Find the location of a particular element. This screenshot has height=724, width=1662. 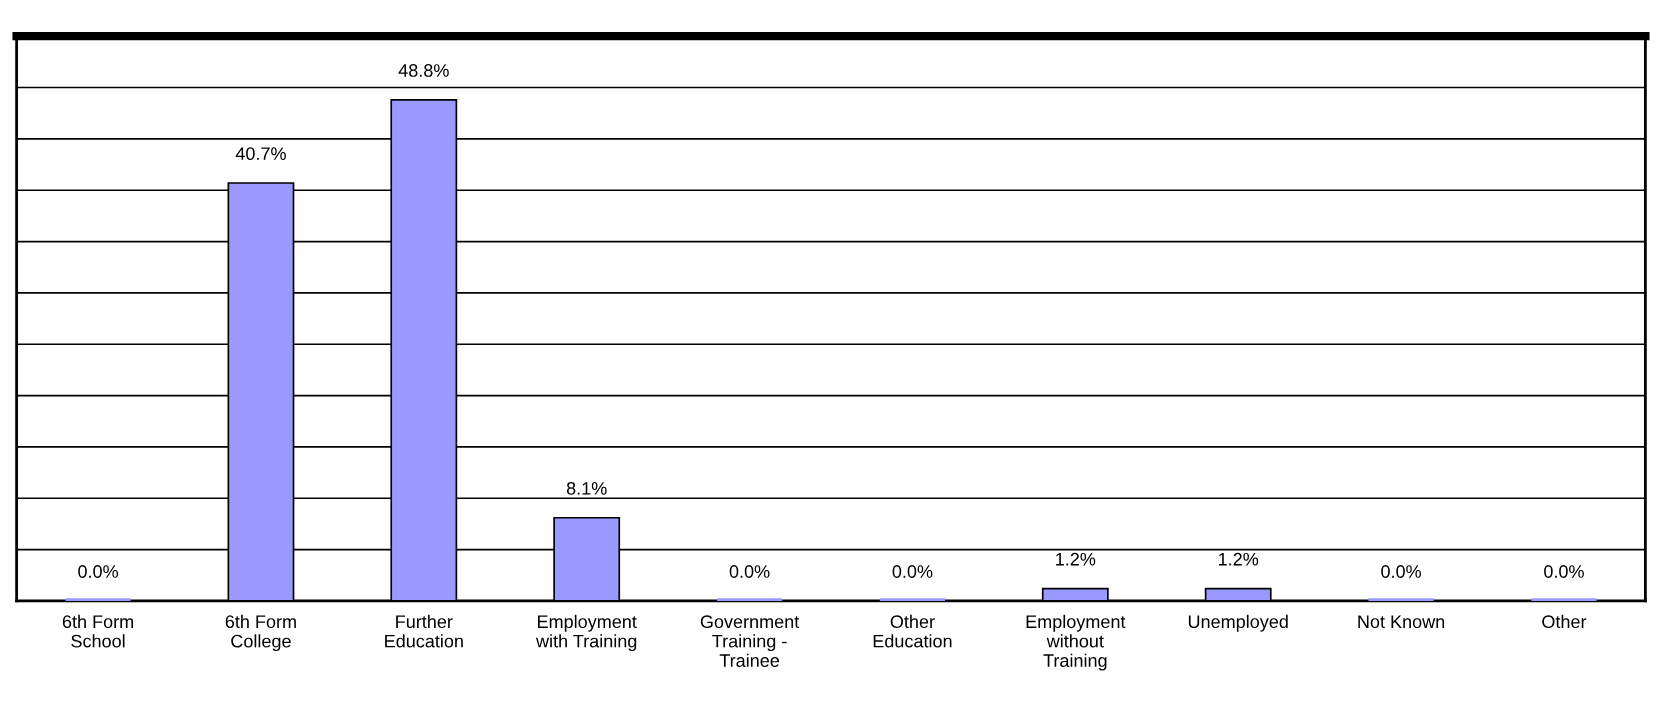

x-tick-label: 6th Form College is located at coordinates (260, 633).